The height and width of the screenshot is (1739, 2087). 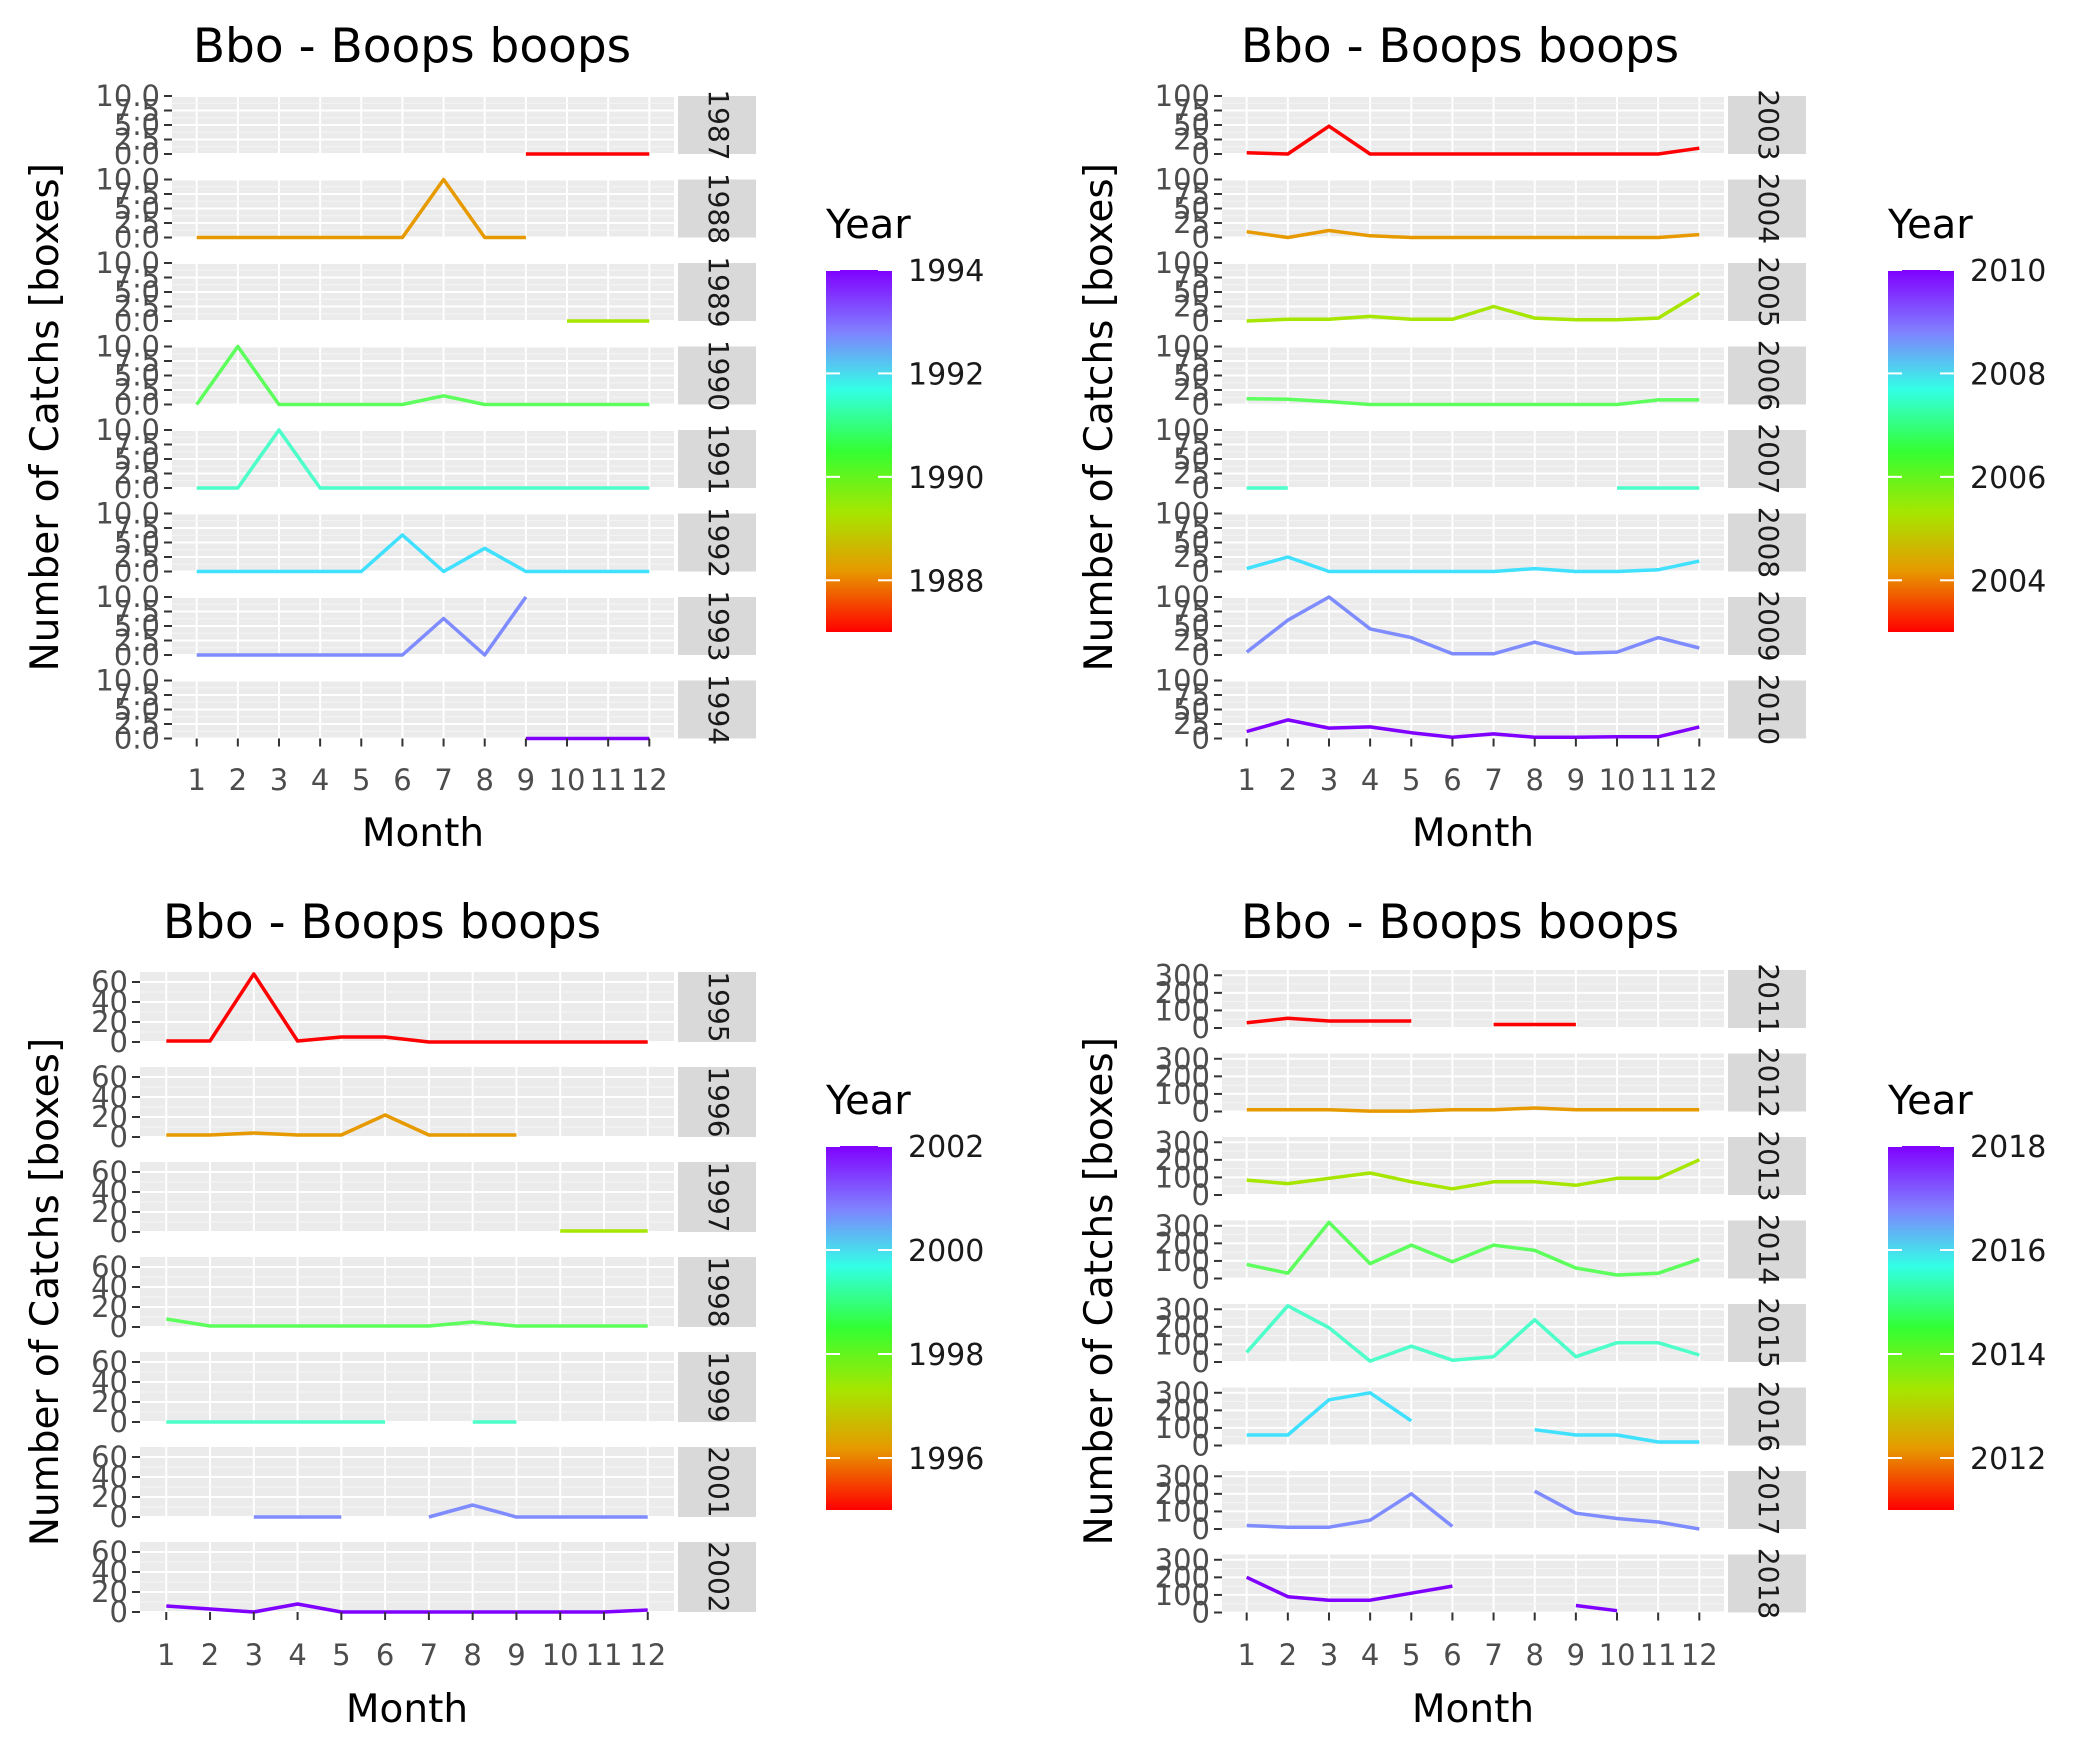 What do you see at coordinates (1473, 564) in the screenshot?
I see `series-line-2008` at bounding box center [1473, 564].